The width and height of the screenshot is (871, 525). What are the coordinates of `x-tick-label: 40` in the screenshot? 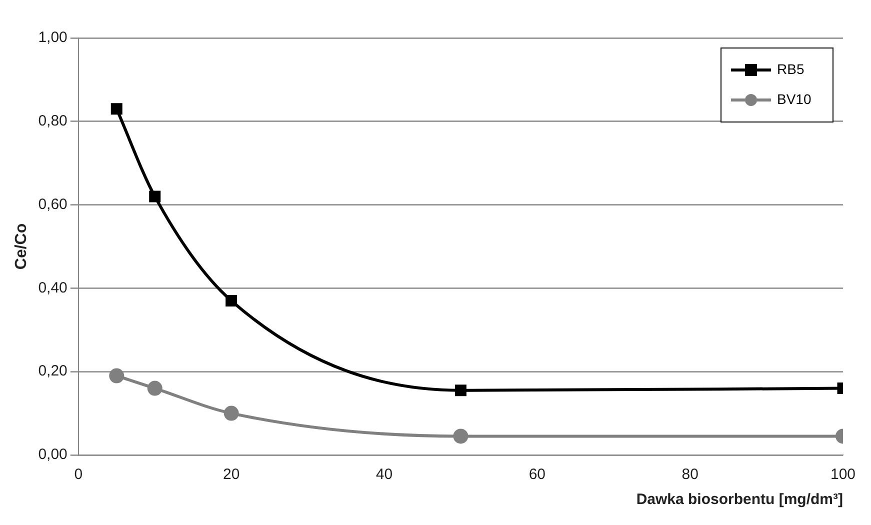 It's located at (384, 475).